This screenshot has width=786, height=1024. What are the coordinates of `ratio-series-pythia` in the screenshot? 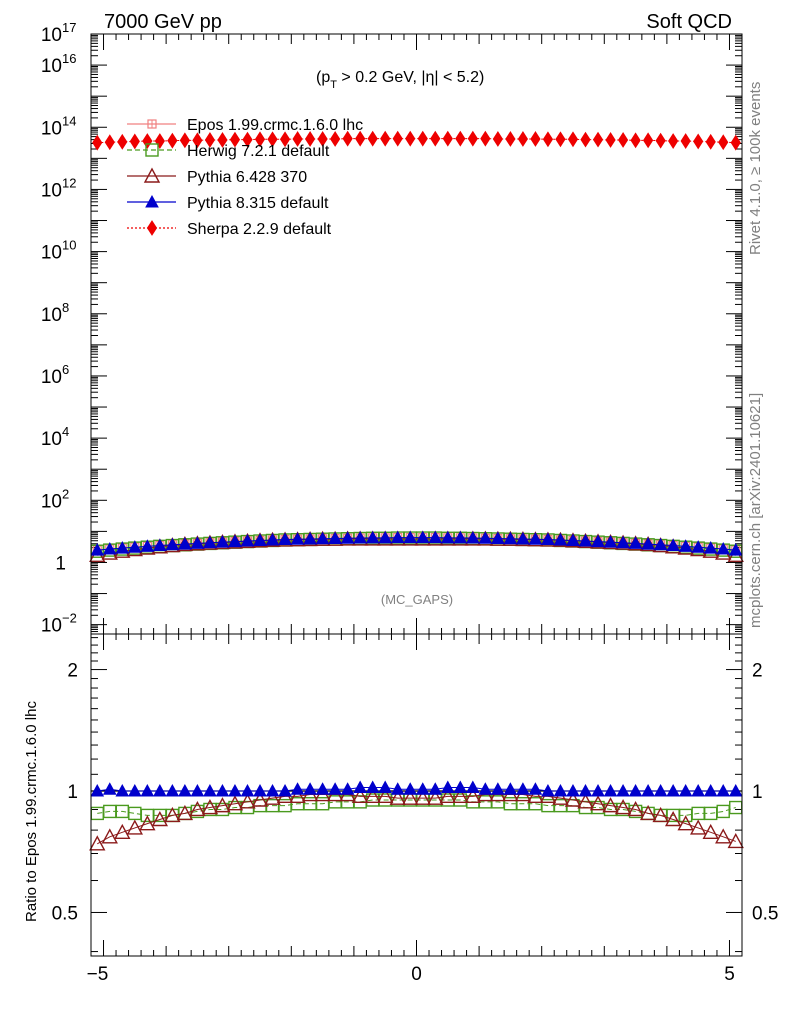 It's located at (416, 788).